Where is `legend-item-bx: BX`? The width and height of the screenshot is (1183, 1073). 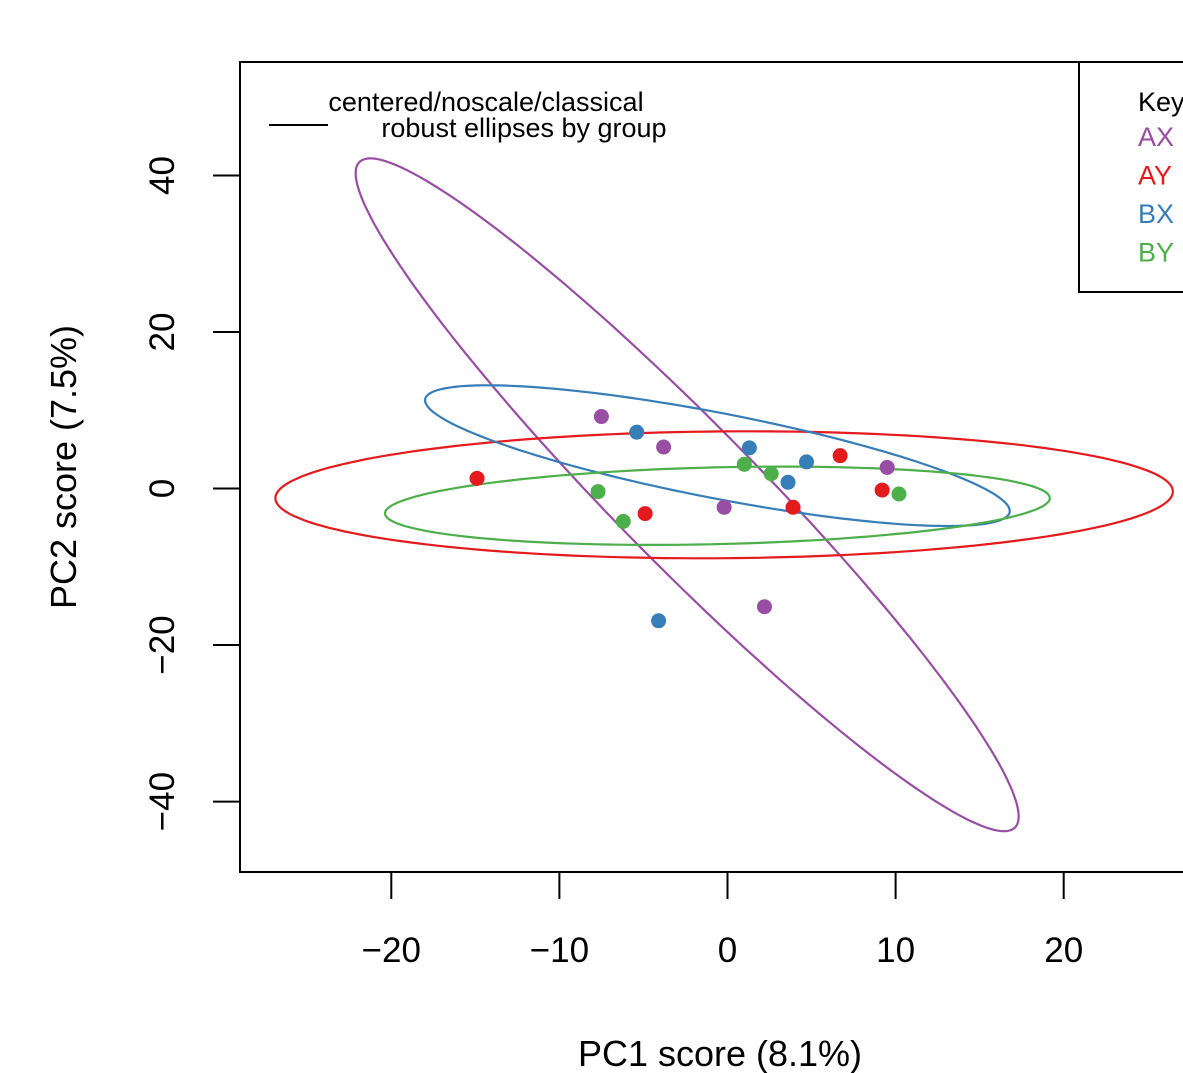 legend-item-bx: BX is located at coordinates (1156, 214).